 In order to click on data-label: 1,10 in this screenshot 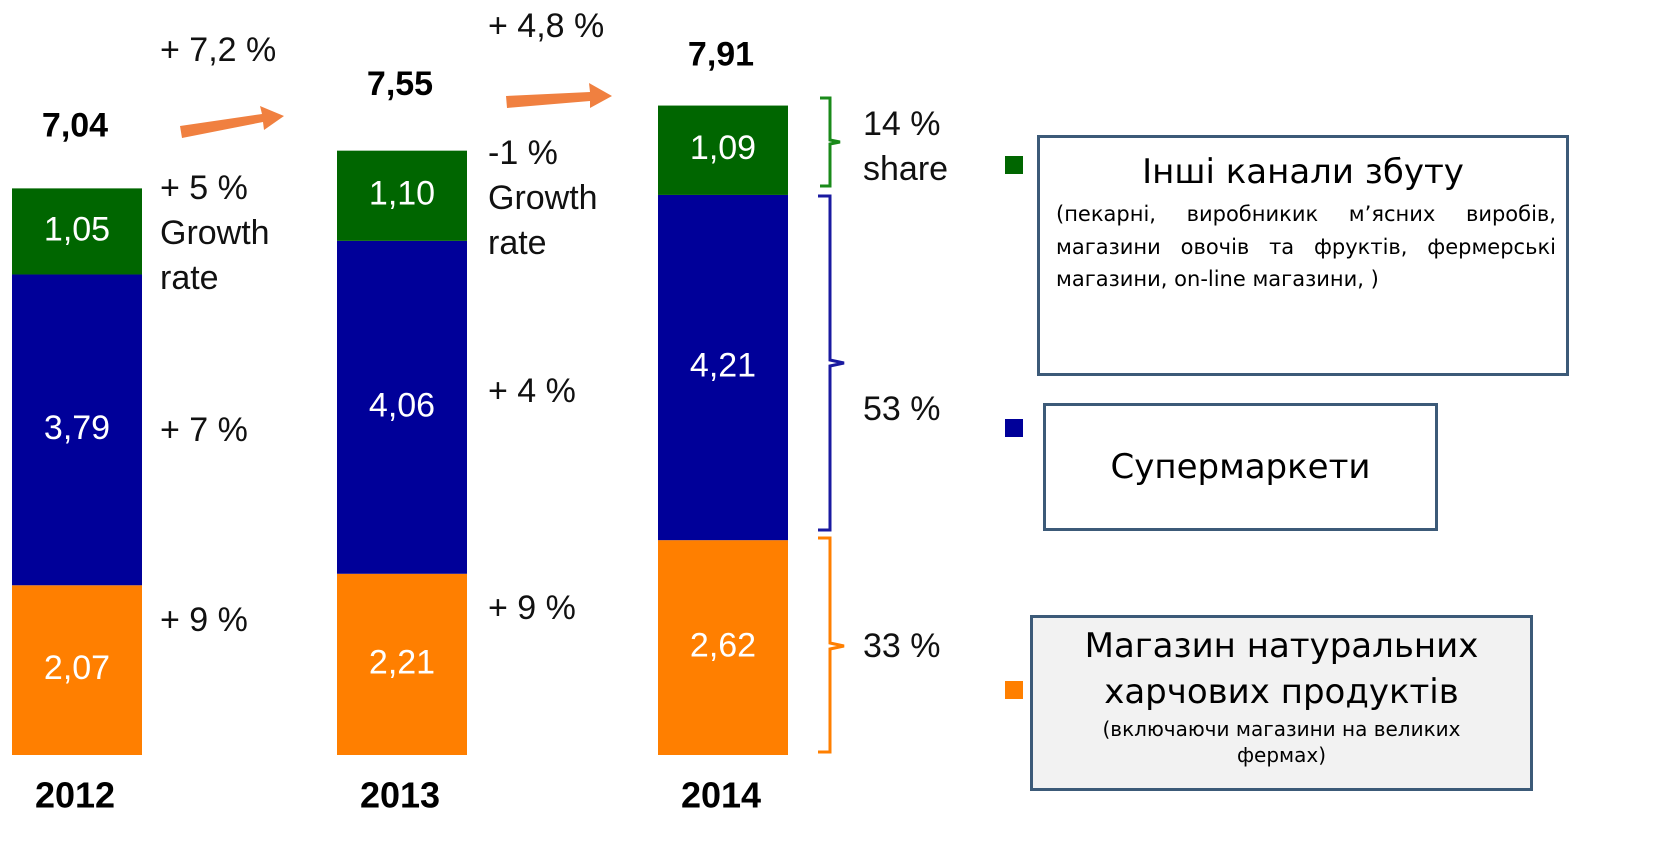, I will do `click(402, 194)`.